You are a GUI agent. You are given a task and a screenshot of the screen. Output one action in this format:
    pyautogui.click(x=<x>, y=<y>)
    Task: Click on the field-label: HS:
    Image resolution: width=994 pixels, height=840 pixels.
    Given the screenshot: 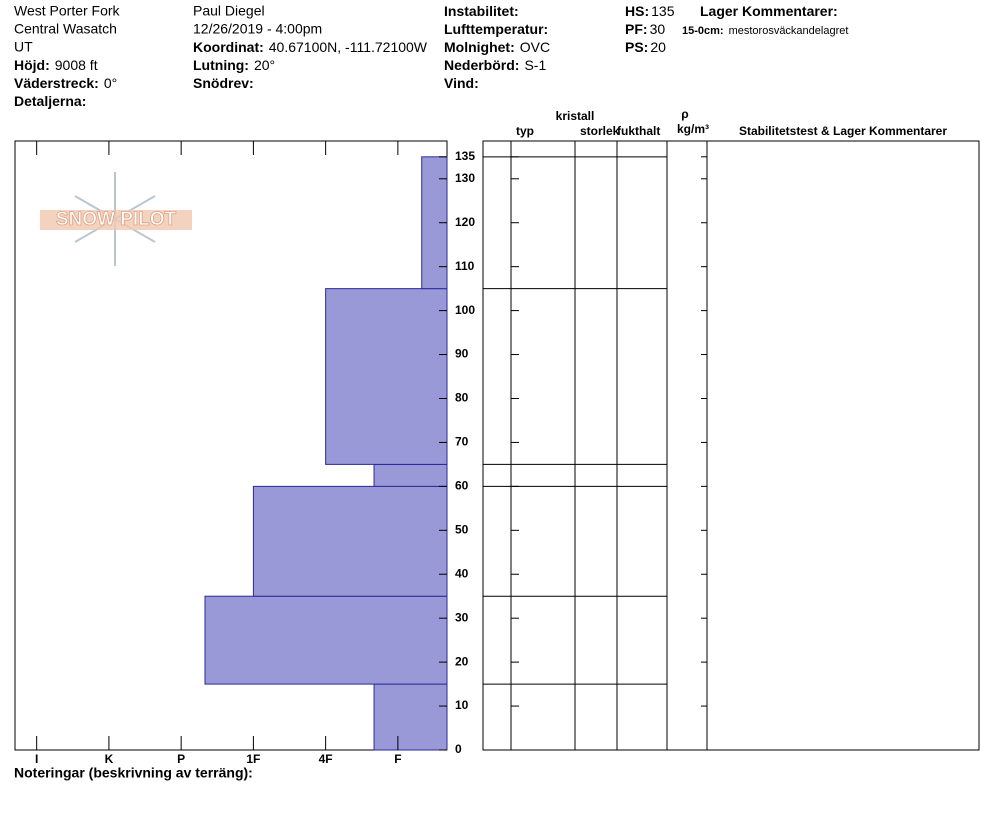 What is the action you would take?
    pyautogui.click(x=637, y=11)
    